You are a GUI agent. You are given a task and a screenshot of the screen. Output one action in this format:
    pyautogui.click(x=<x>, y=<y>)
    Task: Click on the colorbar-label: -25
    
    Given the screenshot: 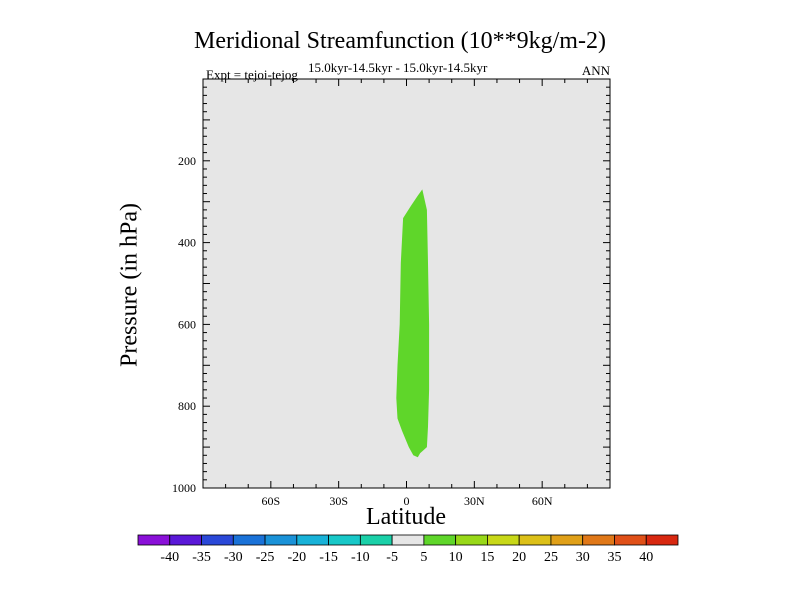 What is the action you would take?
    pyautogui.click(x=265, y=557)
    